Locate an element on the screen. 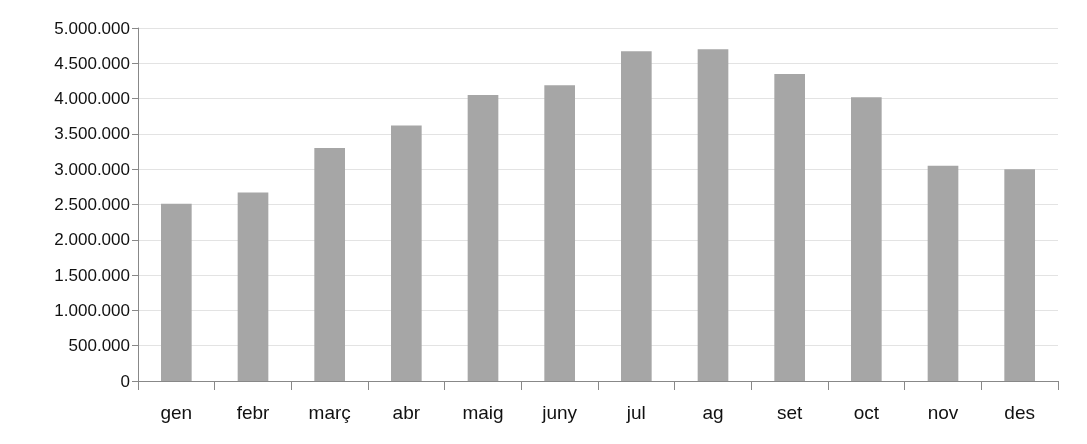  y-tick-label: 3.000.000 is located at coordinates (92, 169).